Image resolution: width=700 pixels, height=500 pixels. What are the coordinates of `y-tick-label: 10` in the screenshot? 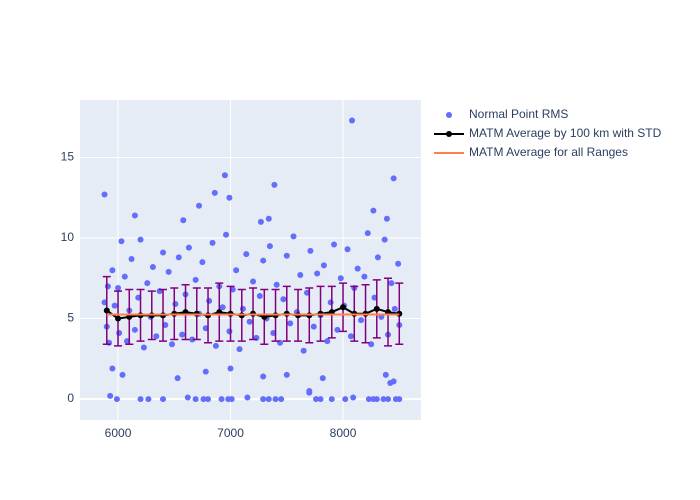 It's located at (68, 237).